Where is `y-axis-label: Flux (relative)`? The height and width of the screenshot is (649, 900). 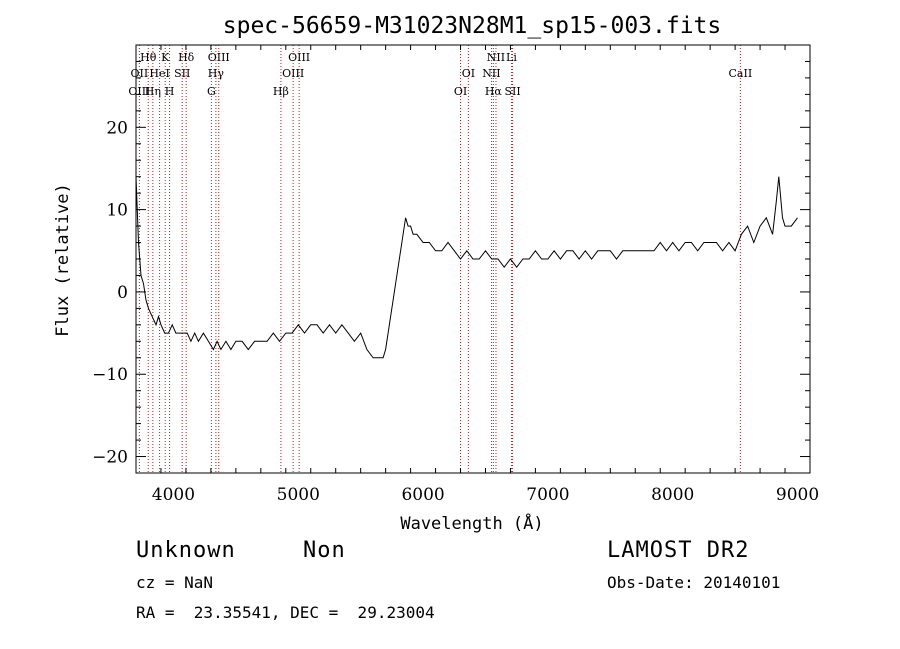 y-axis-label: Flux (relative) is located at coordinates (63, 260).